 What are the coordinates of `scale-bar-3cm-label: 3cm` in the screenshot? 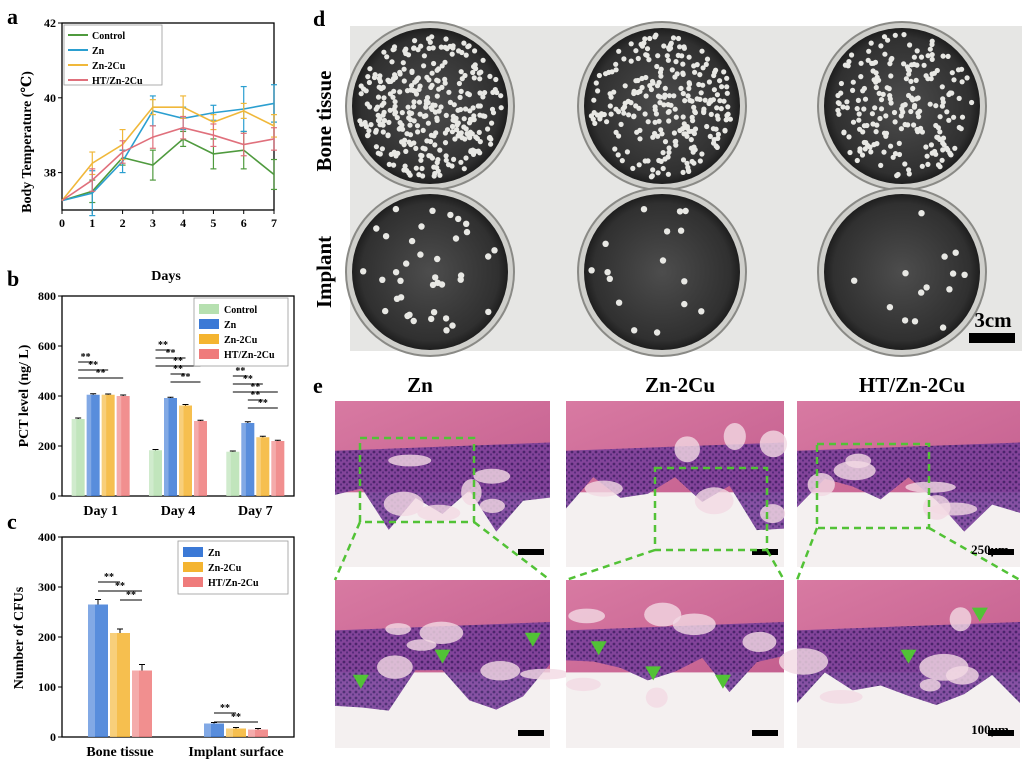 It's located at (993, 320).